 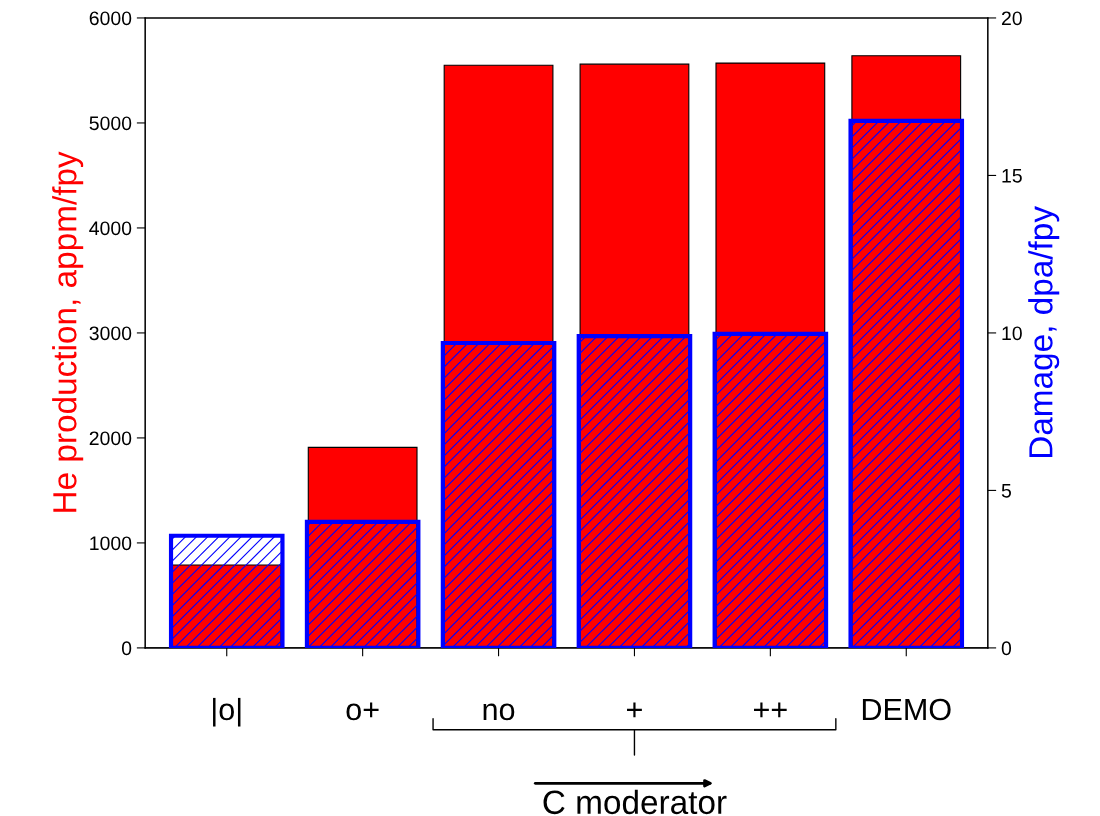 I want to click on text: C moderator, so click(x=635, y=802).